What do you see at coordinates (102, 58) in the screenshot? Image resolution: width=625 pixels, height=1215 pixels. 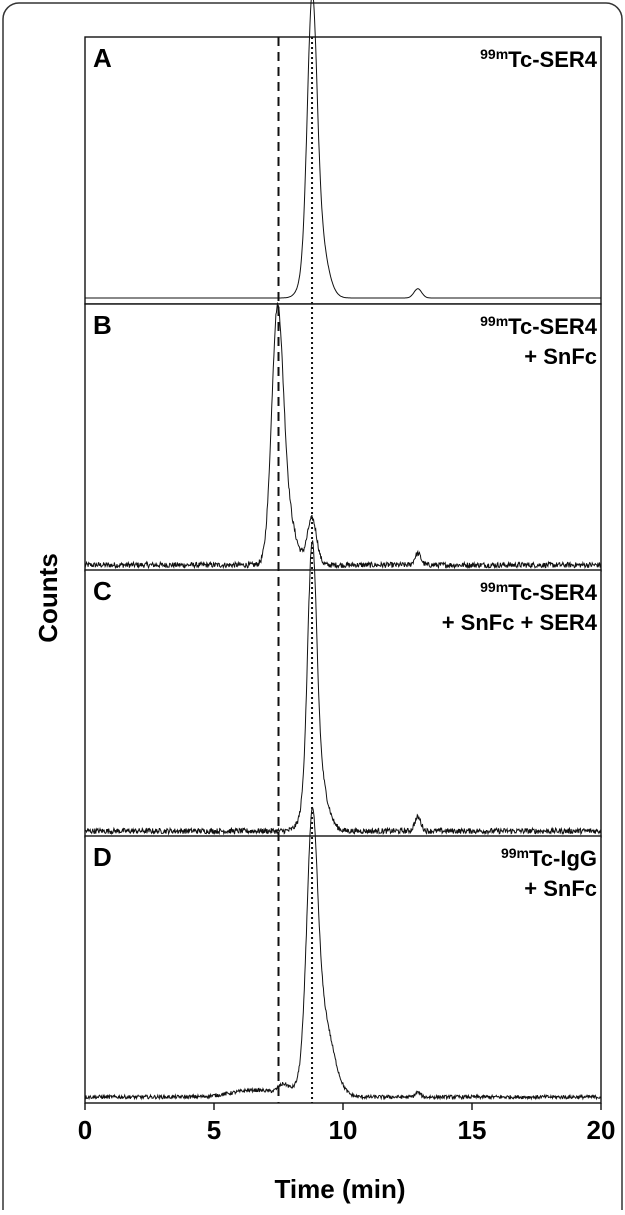 I see `panel-letter: A` at bounding box center [102, 58].